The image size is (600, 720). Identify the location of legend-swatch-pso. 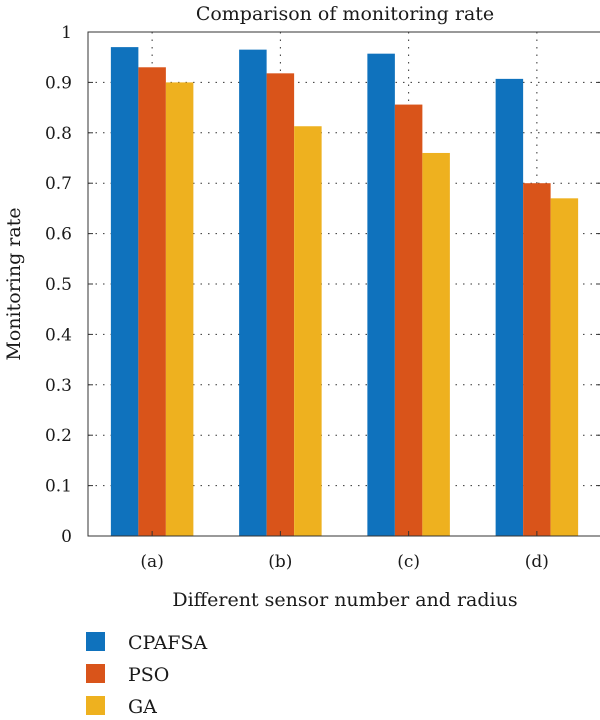
(95, 673).